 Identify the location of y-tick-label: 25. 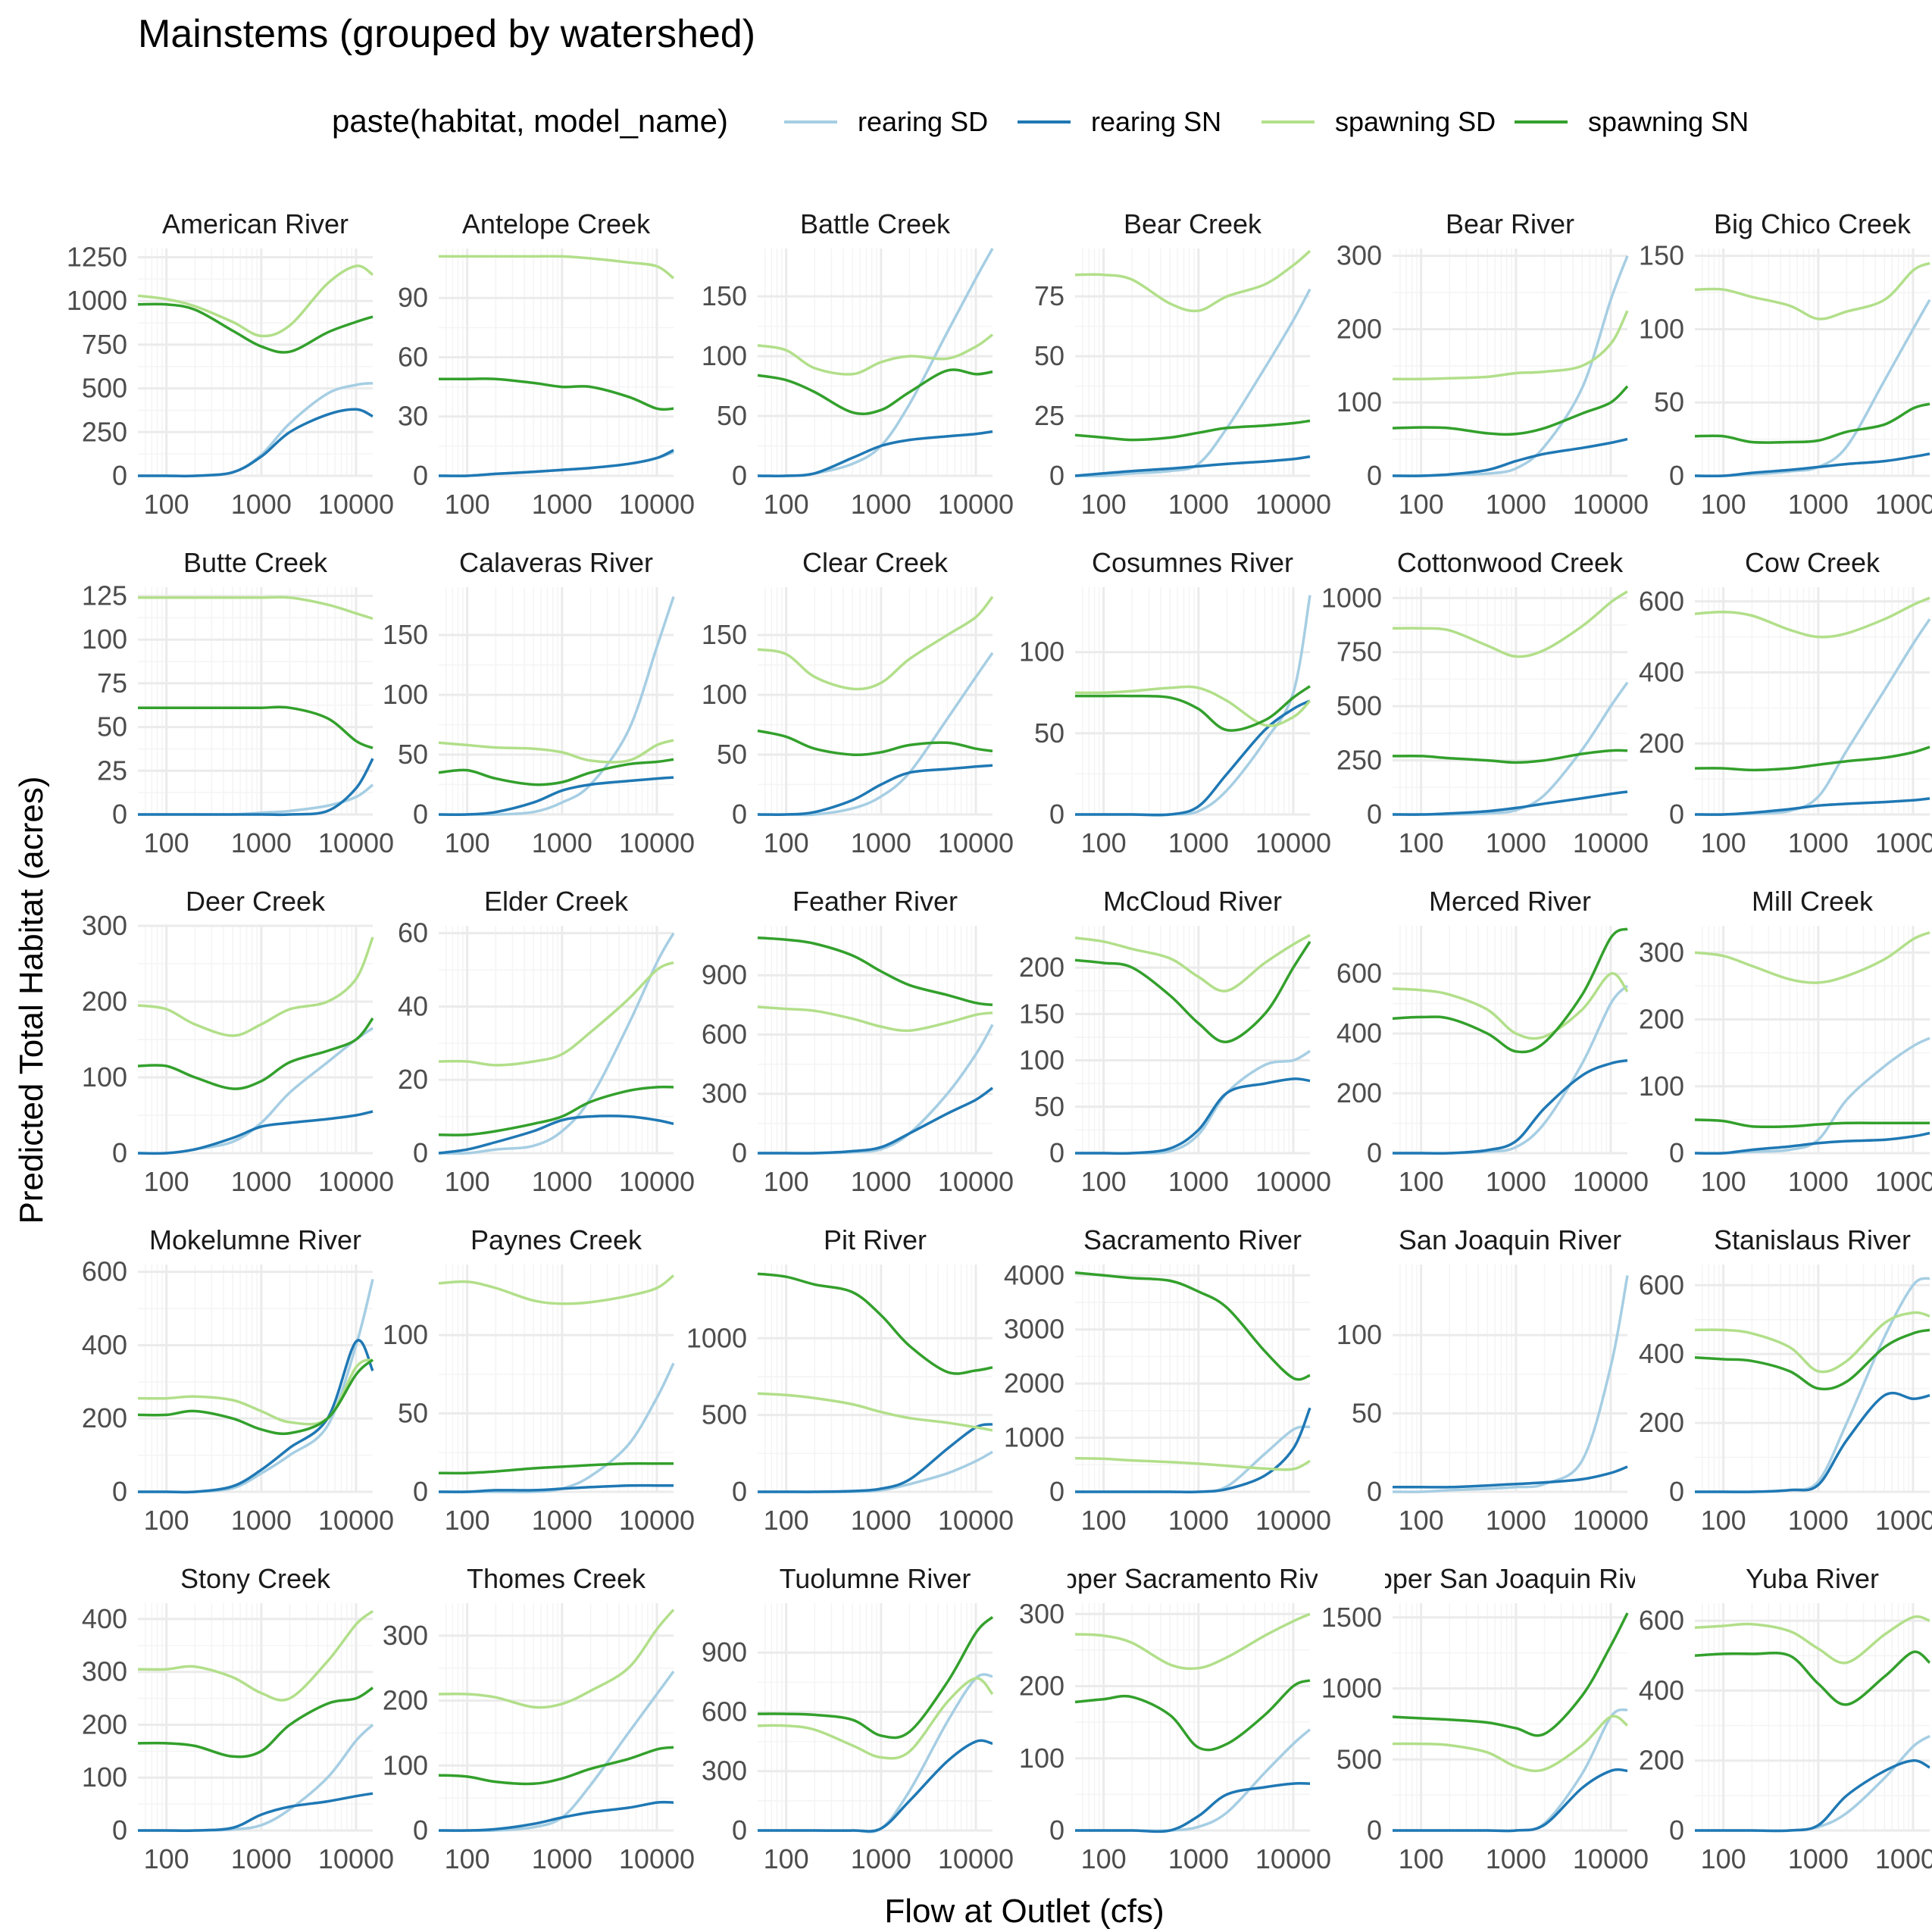
(112, 770).